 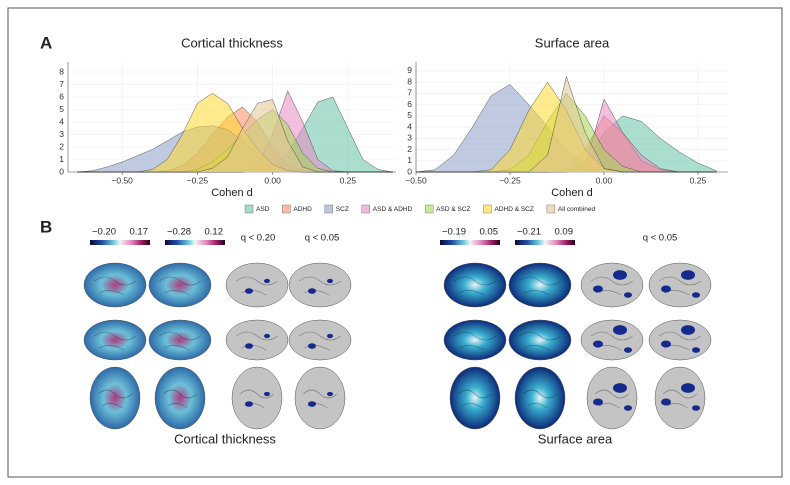 I want to click on legend-label: ADHD & SCZ, so click(x=513, y=209).